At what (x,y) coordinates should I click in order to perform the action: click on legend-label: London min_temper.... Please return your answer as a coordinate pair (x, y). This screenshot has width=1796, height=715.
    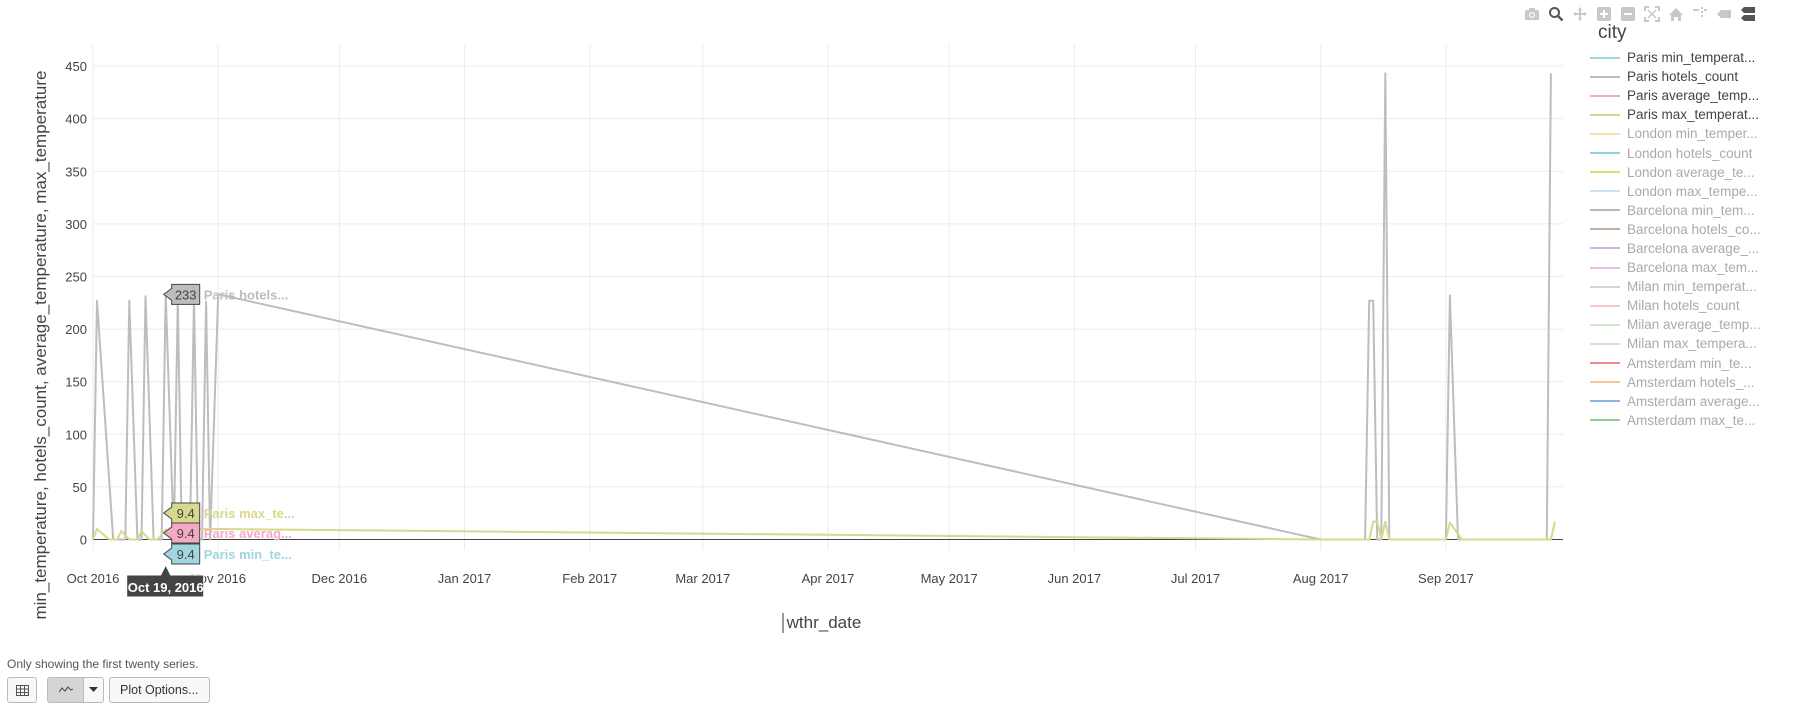
    Looking at the image, I should click on (1692, 134).